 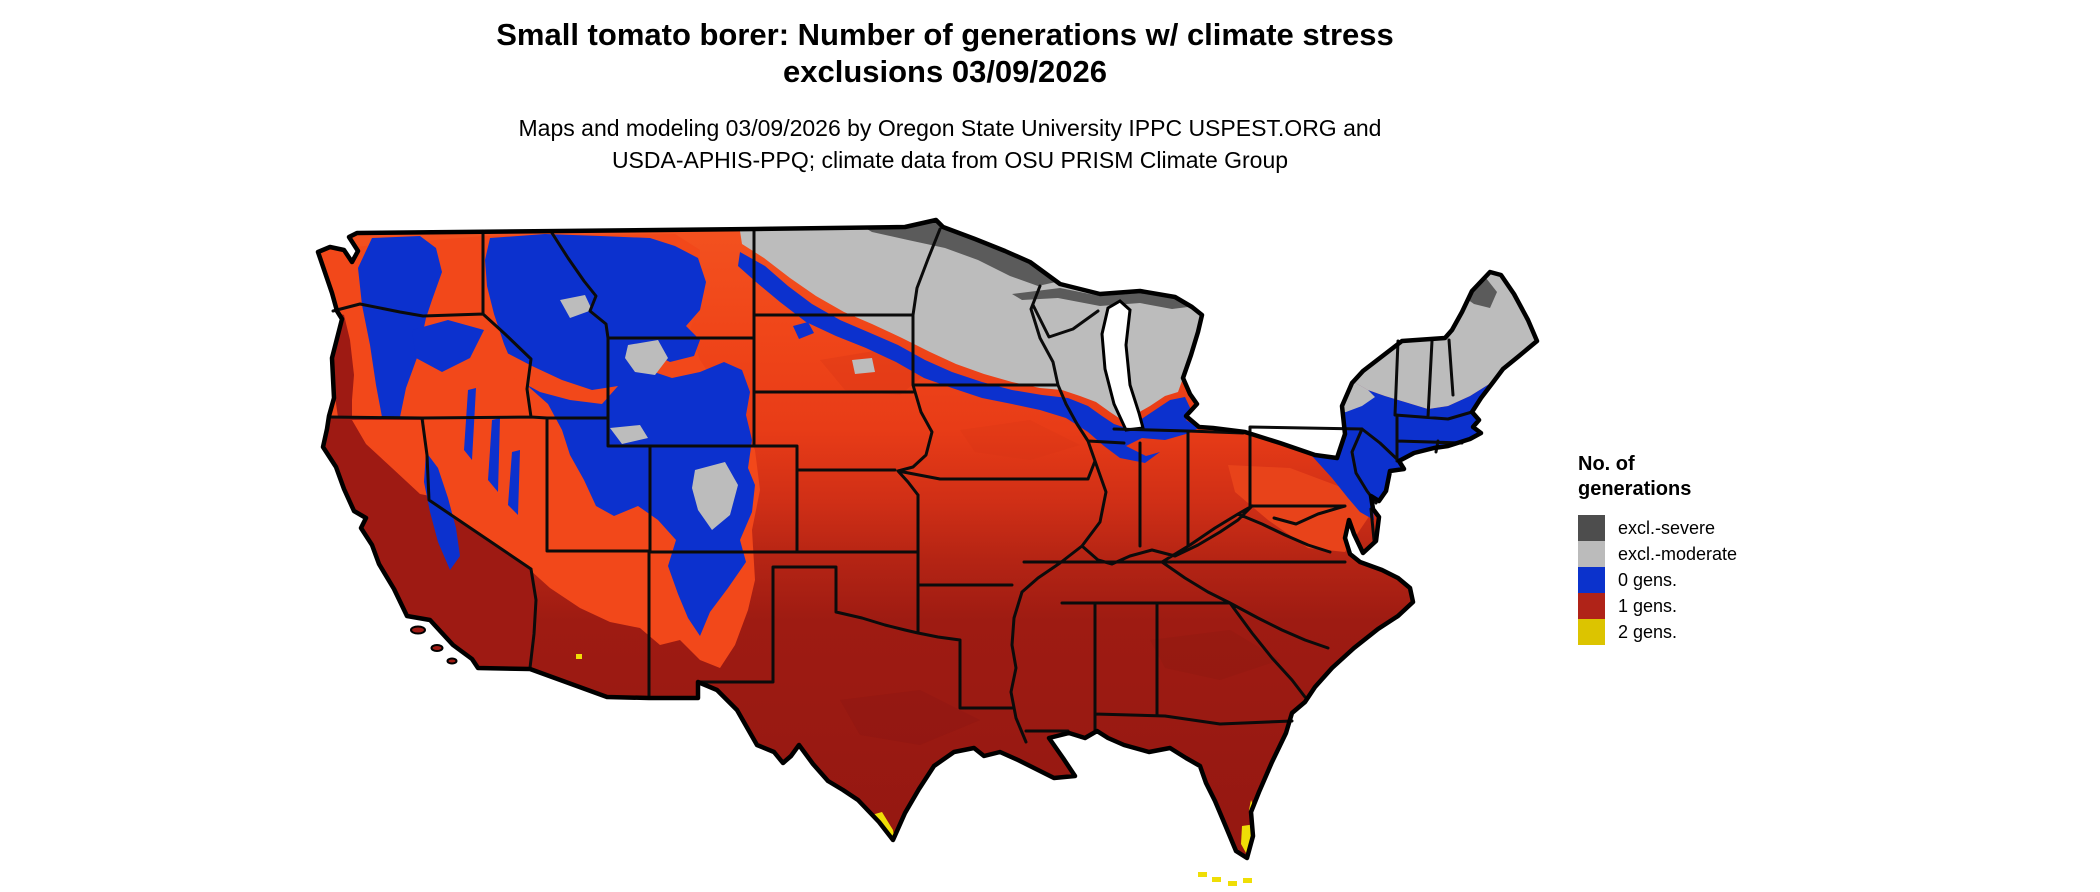 I want to click on map-region-arizona-yellow-speck, so click(x=579, y=656).